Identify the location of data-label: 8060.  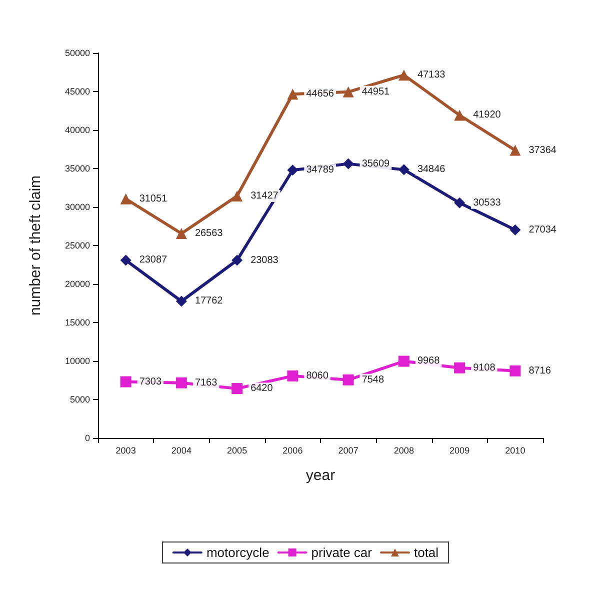
(317, 376).